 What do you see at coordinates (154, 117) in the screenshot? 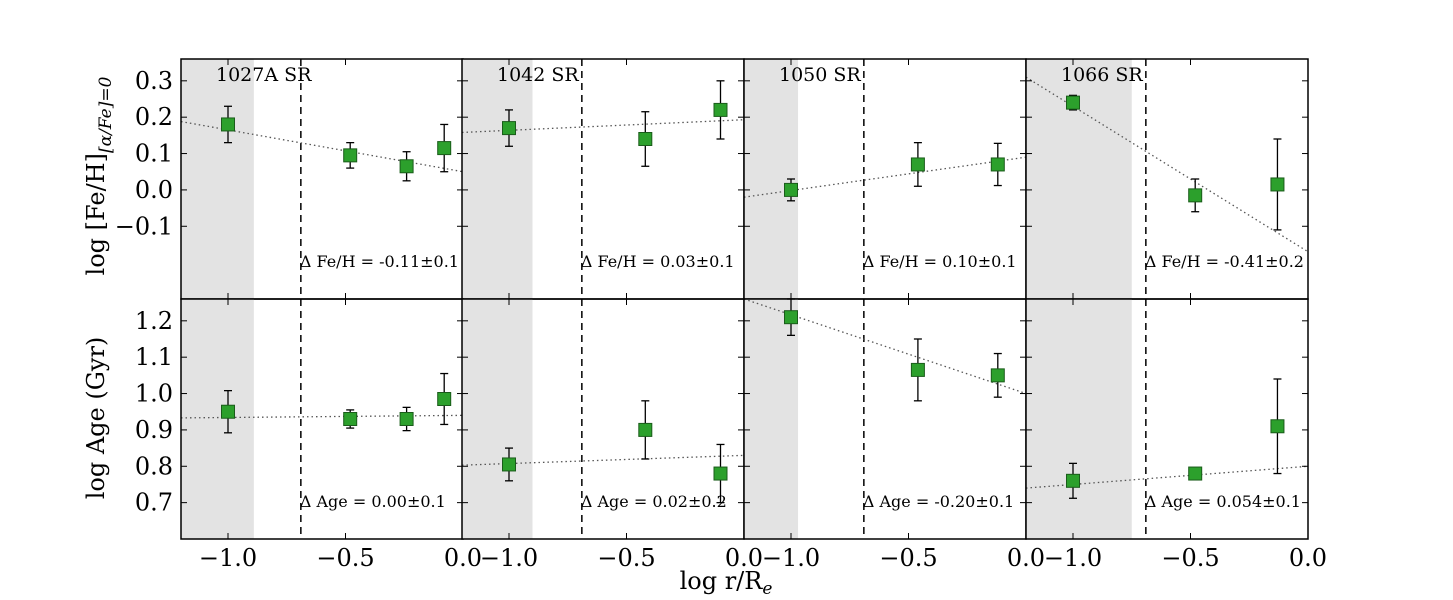
I see `y-tick-label: 0.2` at bounding box center [154, 117].